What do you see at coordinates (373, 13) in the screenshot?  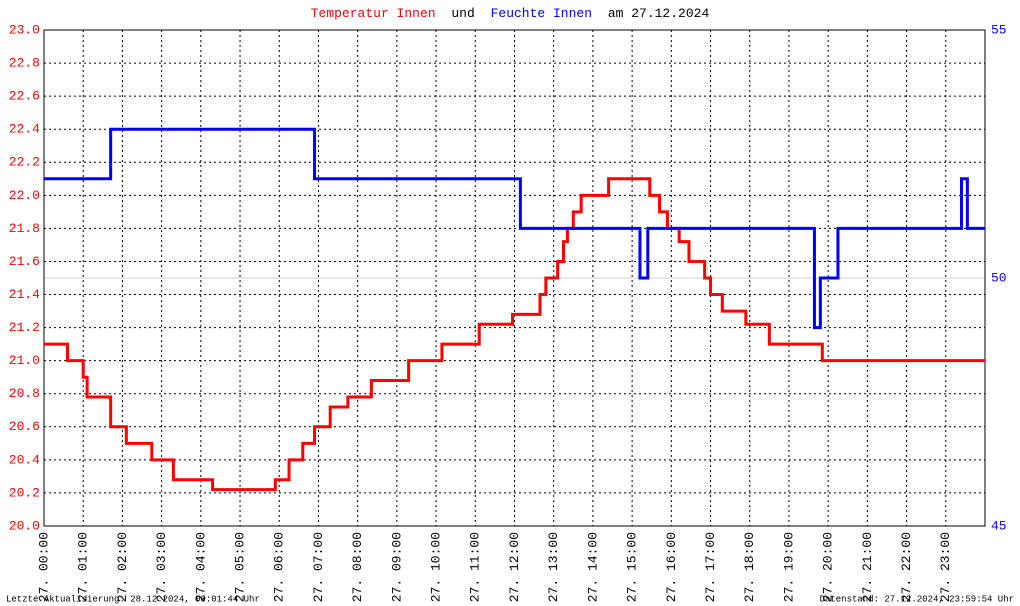 I see `title-series-1: Temperatur Innen` at bounding box center [373, 13].